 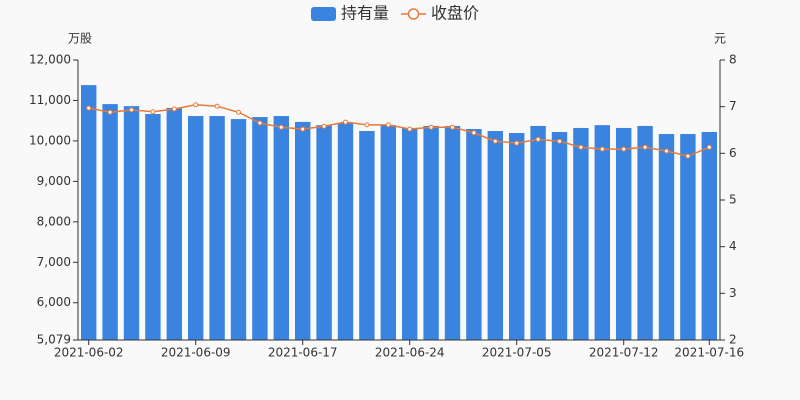 What do you see at coordinates (50, 140) in the screenshot?
I see `y-tick-label: 10,000` at bounding box center [50, 140].